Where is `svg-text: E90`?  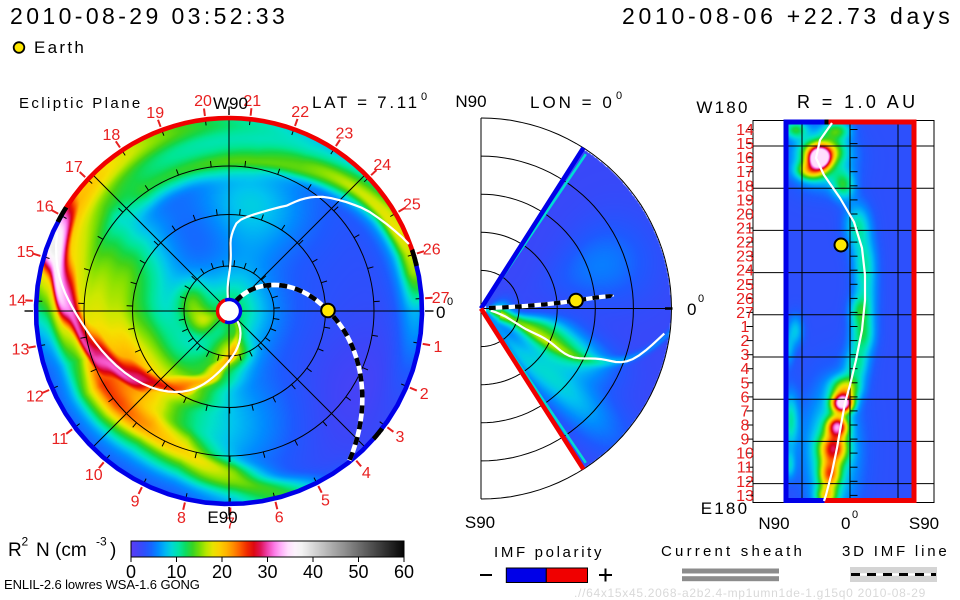 svg-text: E90 is located at coordinates (222, 517).